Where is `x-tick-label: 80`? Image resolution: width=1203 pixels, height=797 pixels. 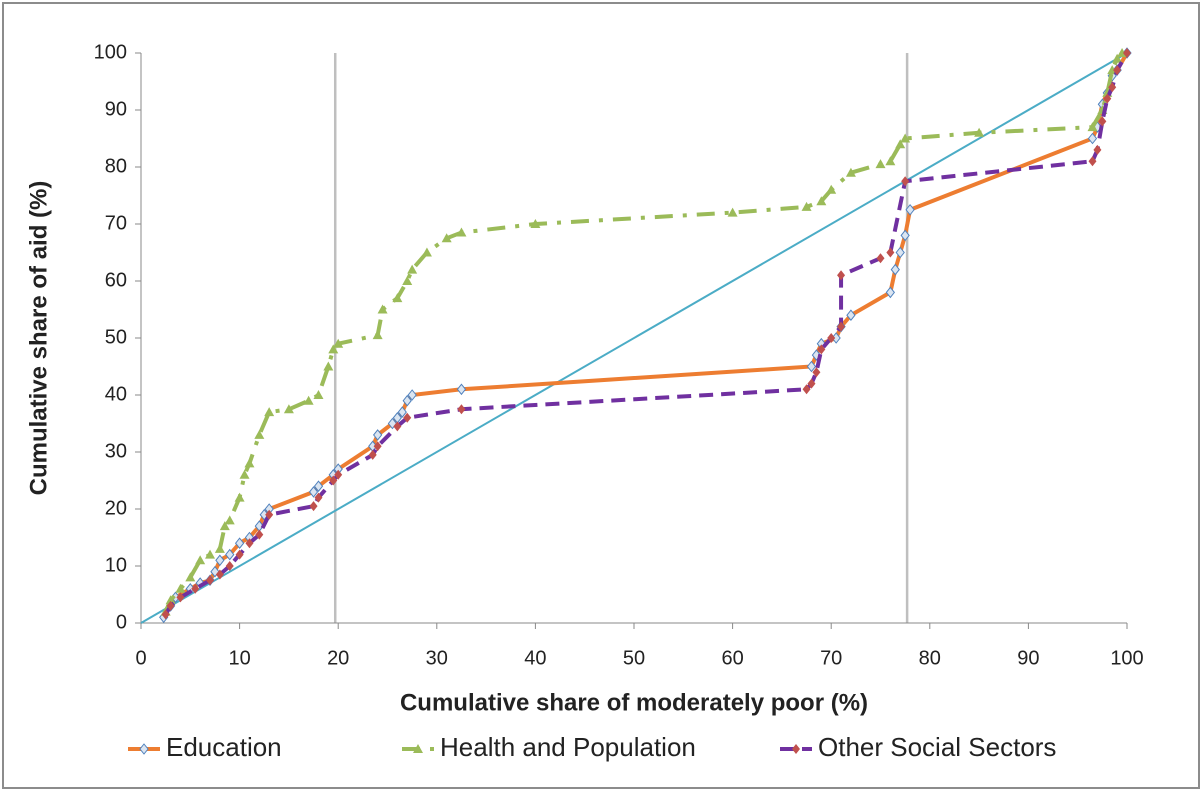
x-tick-label: 80 is located at coordinates (930, 658).